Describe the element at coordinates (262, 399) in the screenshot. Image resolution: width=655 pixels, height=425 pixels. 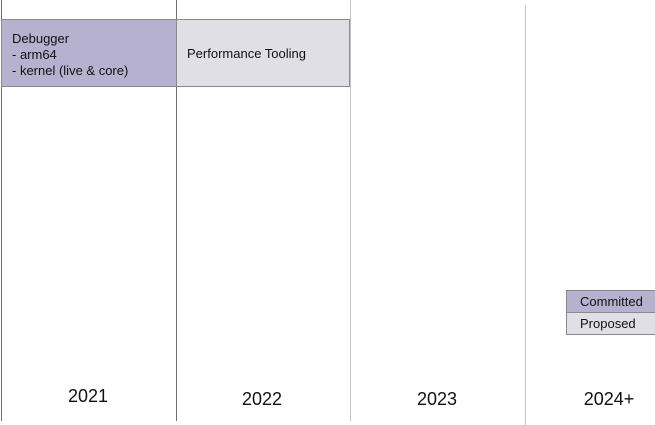
I see `year-label-2022: 2022` at that location.